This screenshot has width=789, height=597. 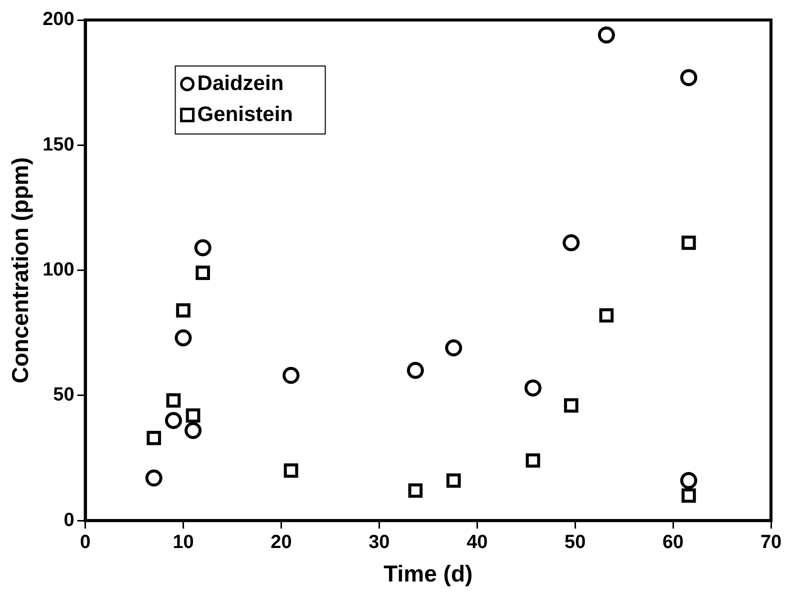 What do you see at coordinates (20, 270) in the screenshot?
I see `y-axis-title: Concentration (ppm)` at bounding box center [20, 270].